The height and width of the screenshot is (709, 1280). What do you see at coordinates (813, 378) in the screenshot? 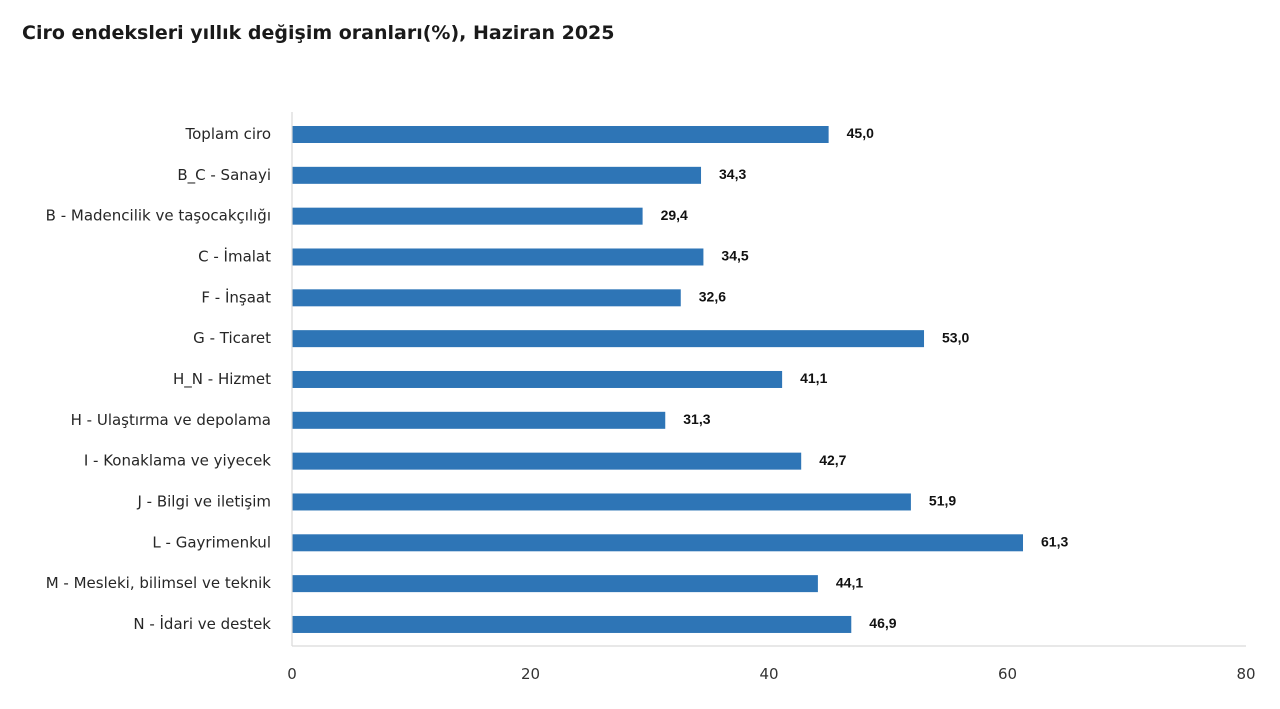
I see `data-label: 41,1` at bounding box center [813, 378].